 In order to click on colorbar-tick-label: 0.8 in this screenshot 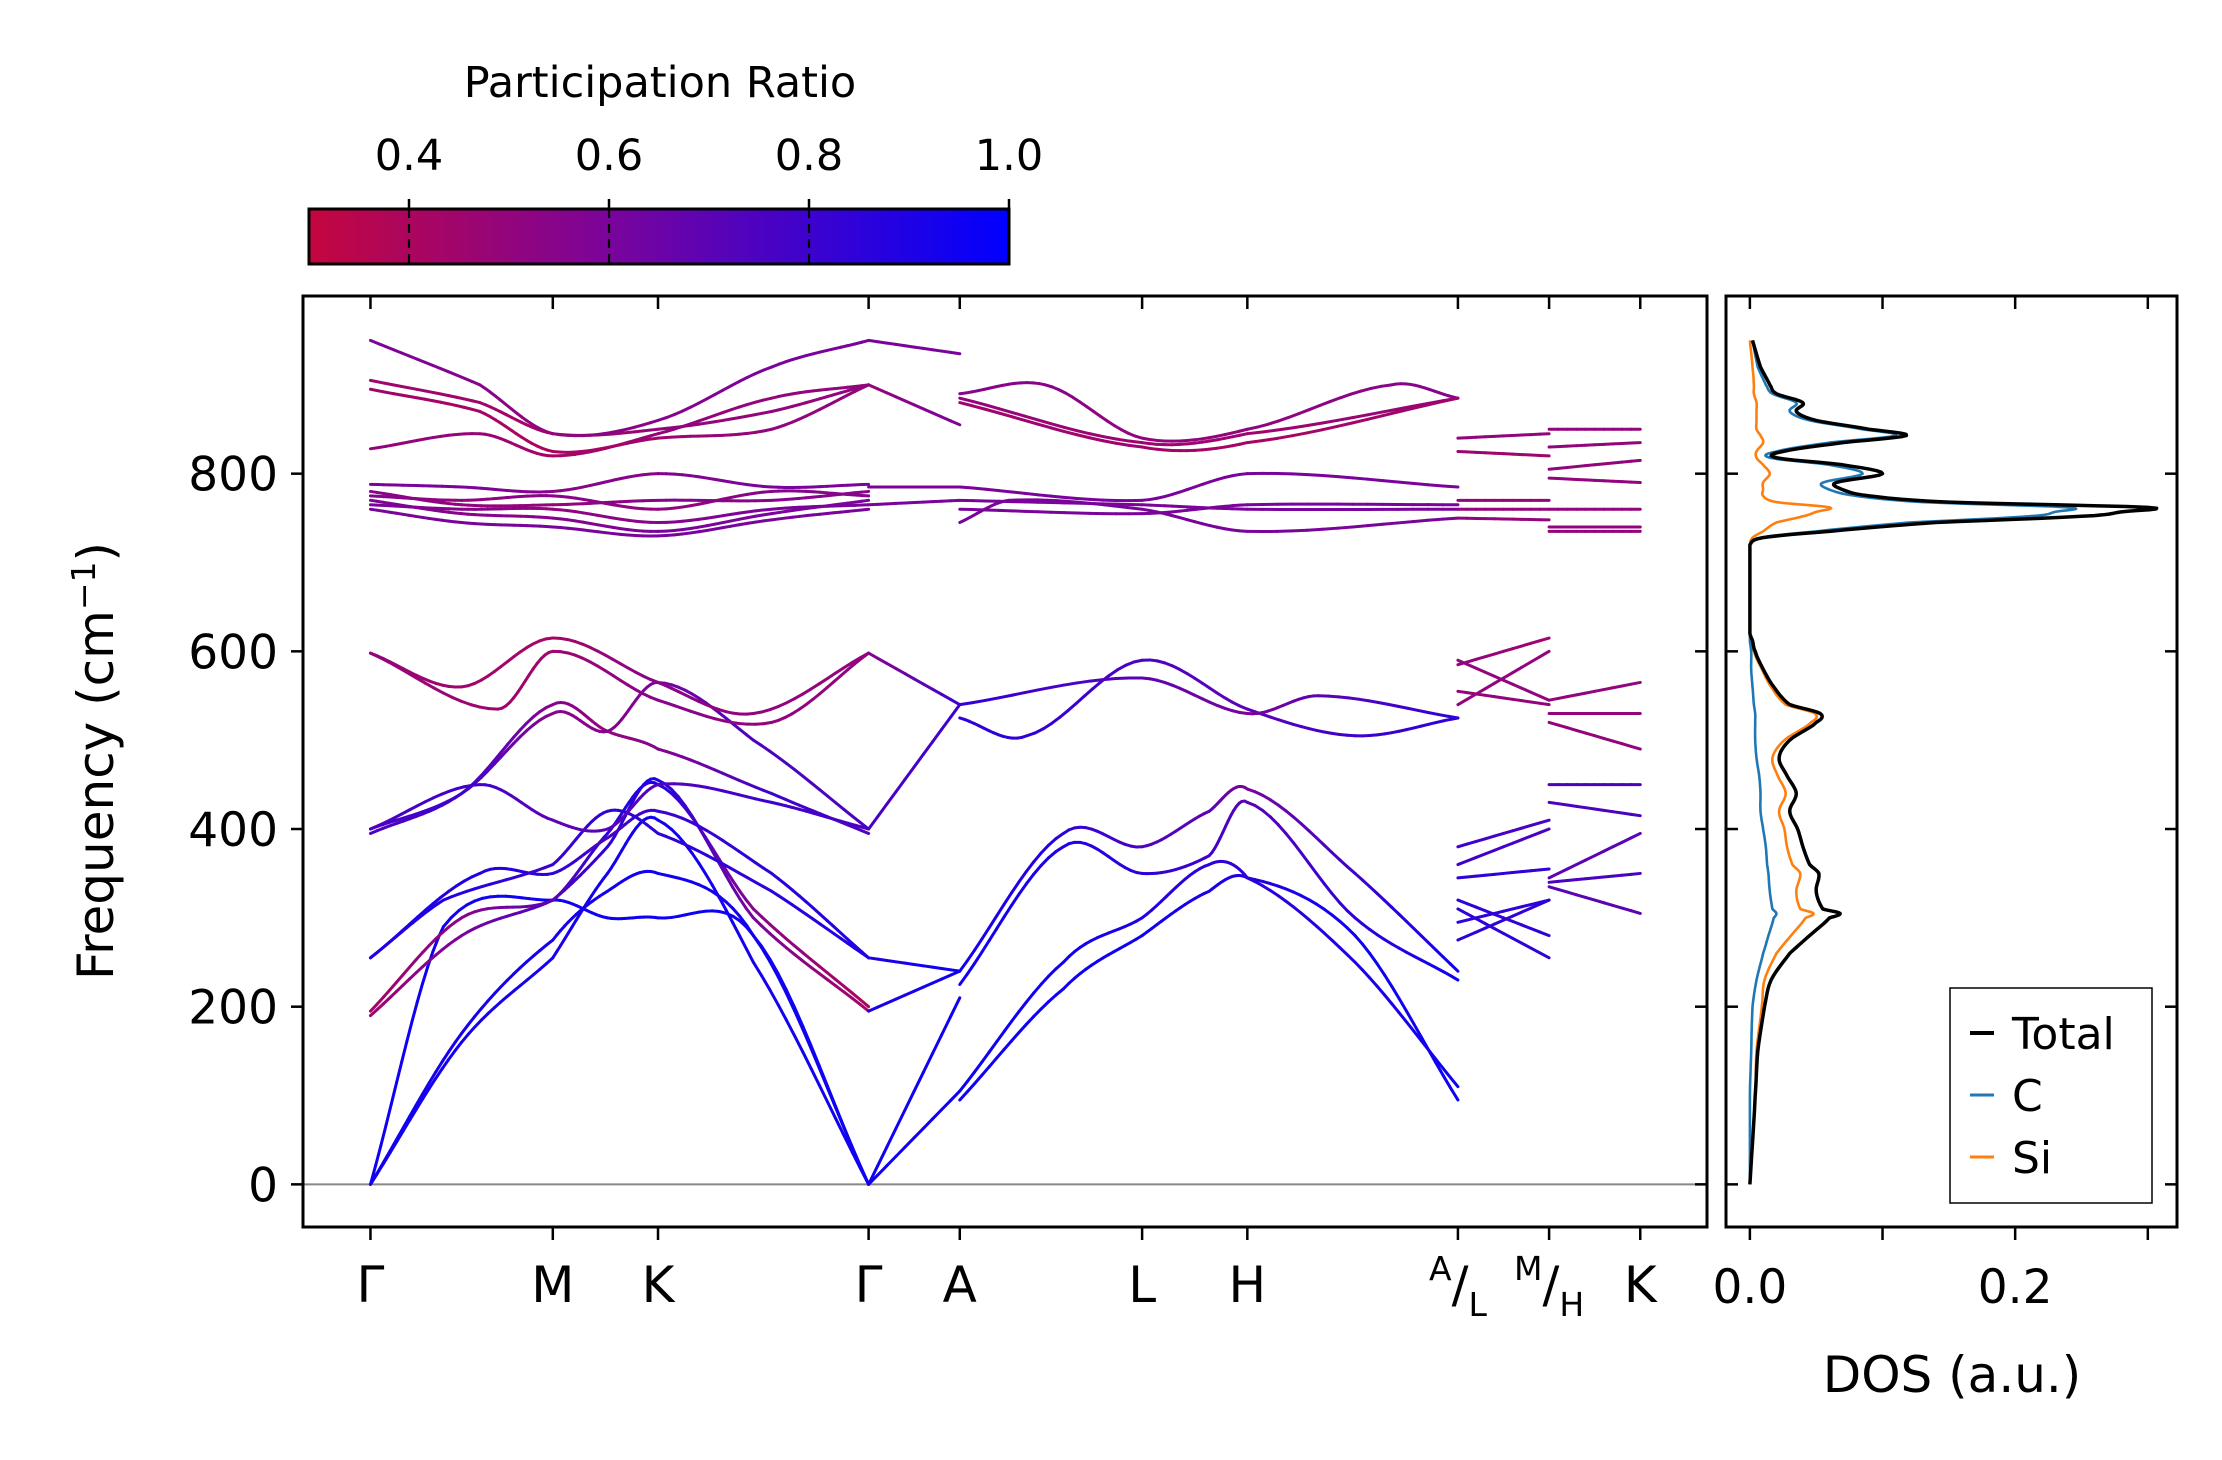, I will do `click(809, 156)`.